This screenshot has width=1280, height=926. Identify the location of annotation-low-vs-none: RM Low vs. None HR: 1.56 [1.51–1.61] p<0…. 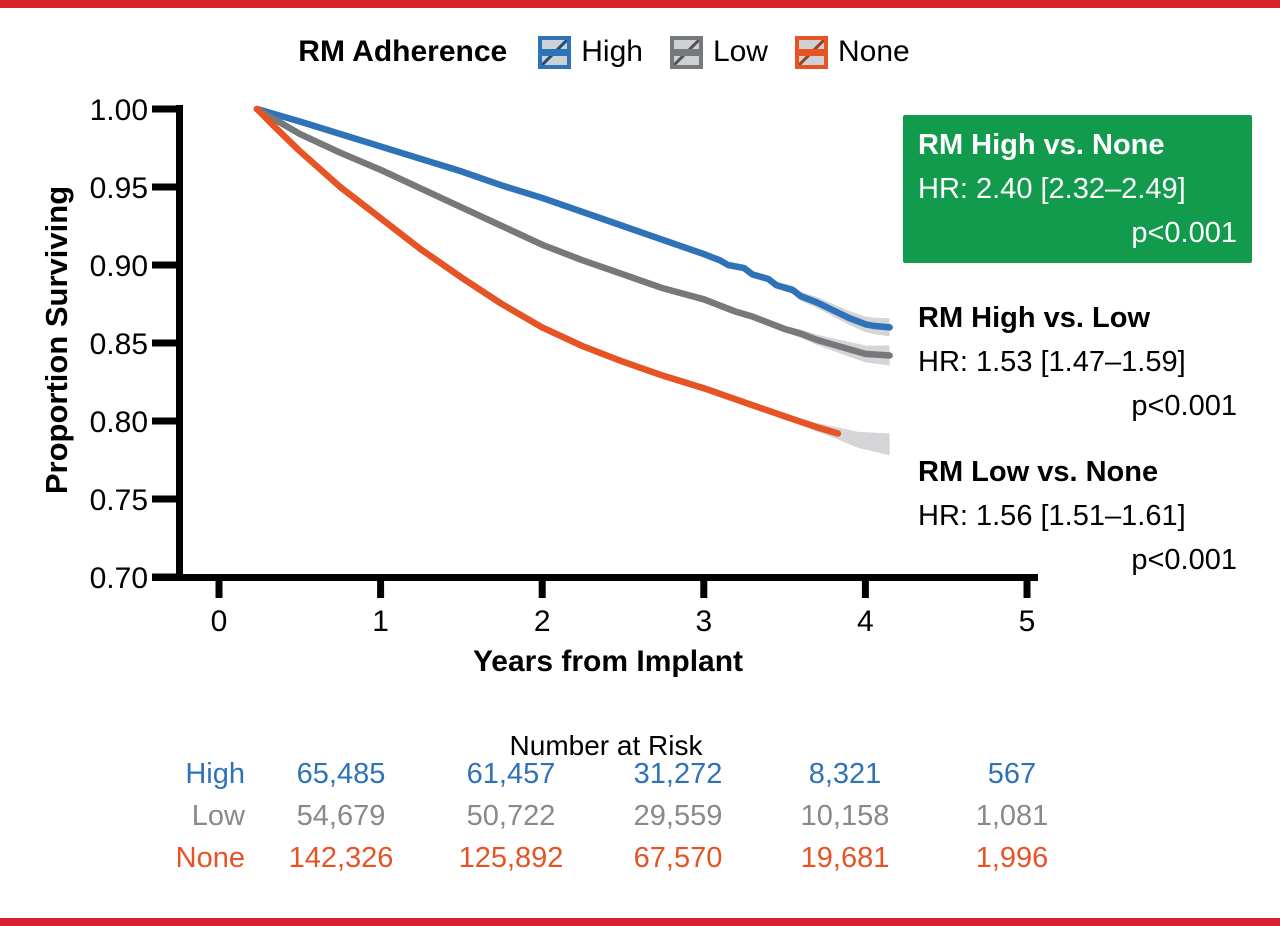
(1077, 516).